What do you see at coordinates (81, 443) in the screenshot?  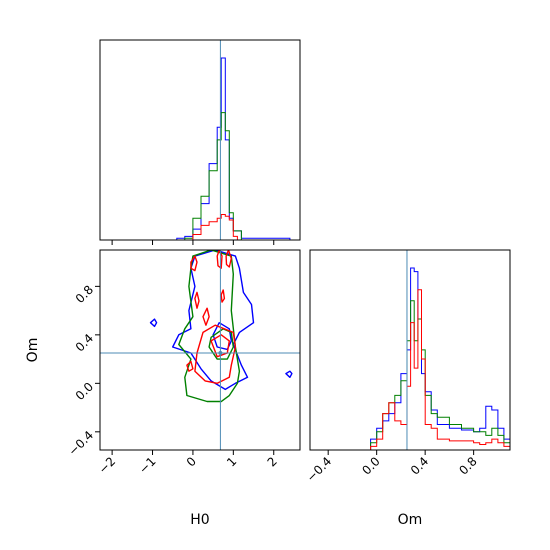 I see `om-y-tick-label: −0.4` at bounding box center [81, 443].